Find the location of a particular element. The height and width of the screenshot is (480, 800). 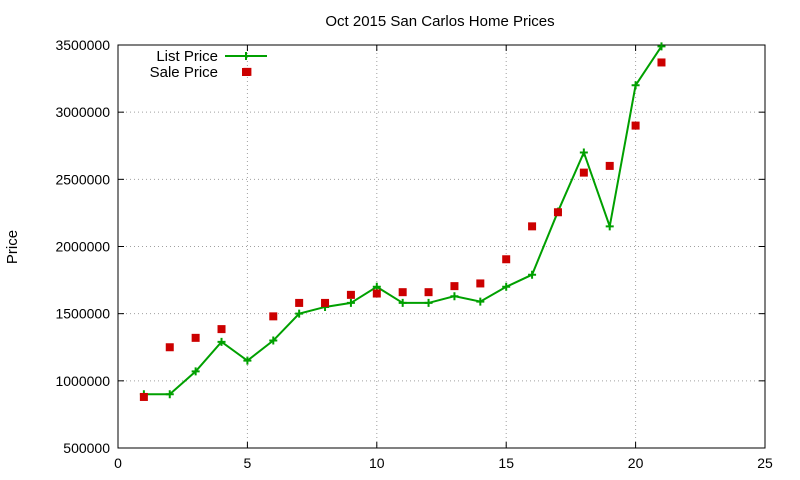

x-tick-label: 25 is located at coordinates (765, 463).